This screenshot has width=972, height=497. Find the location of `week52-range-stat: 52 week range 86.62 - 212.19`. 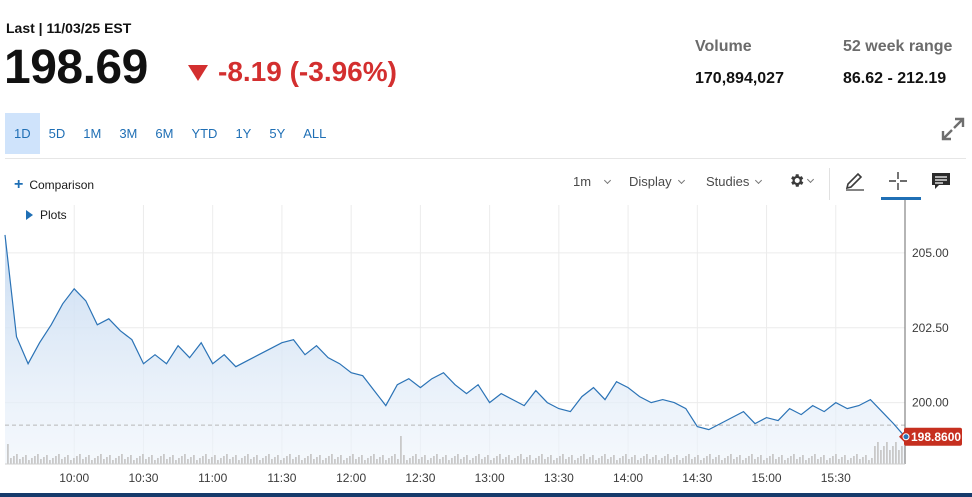

week52-range-stat: 52 week range 86.62 - 212.19 is located at coordinates (897, 63).